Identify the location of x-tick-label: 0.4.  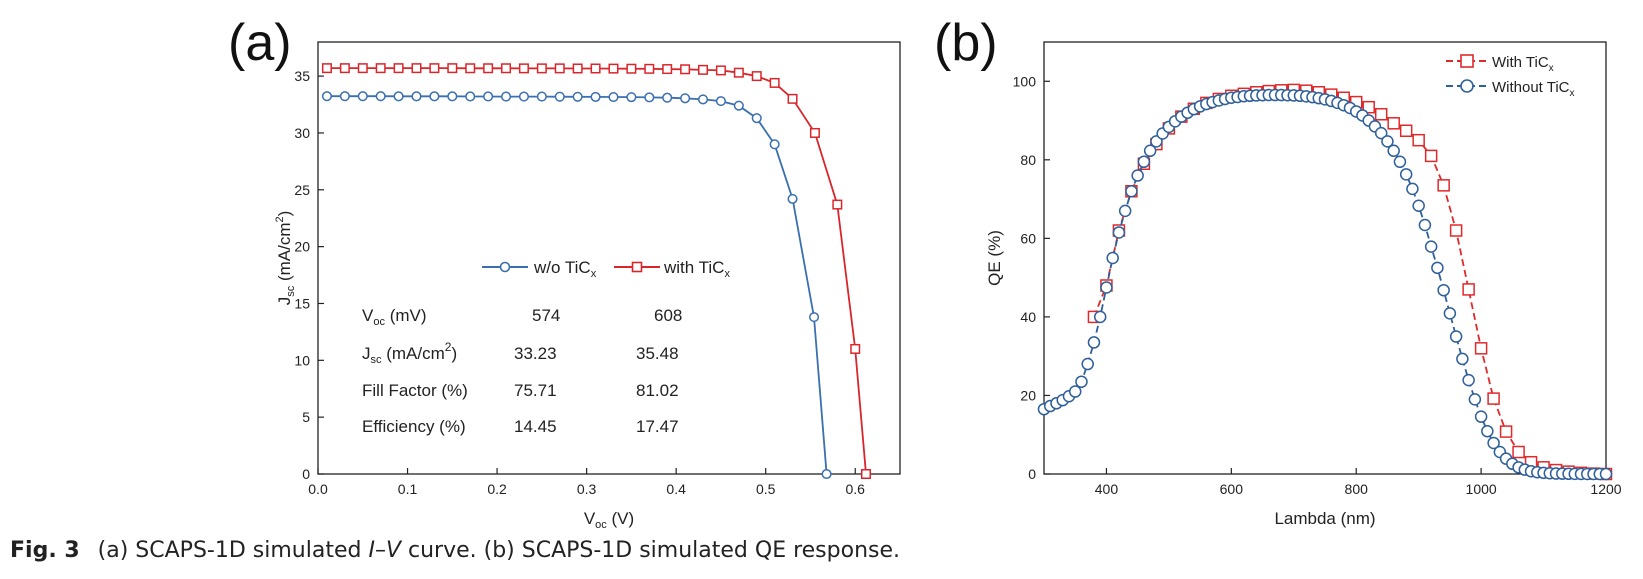
(676, 489).